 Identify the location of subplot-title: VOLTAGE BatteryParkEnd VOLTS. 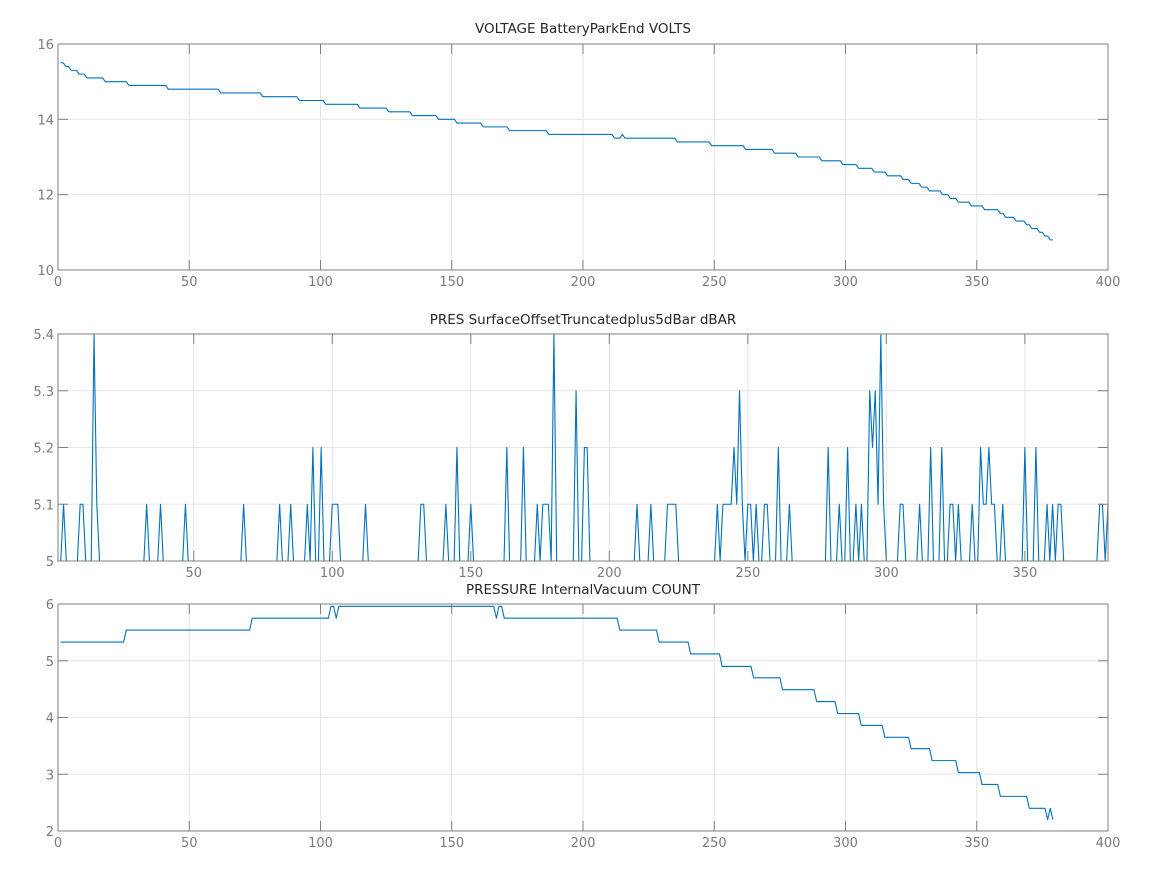
(583, 29).